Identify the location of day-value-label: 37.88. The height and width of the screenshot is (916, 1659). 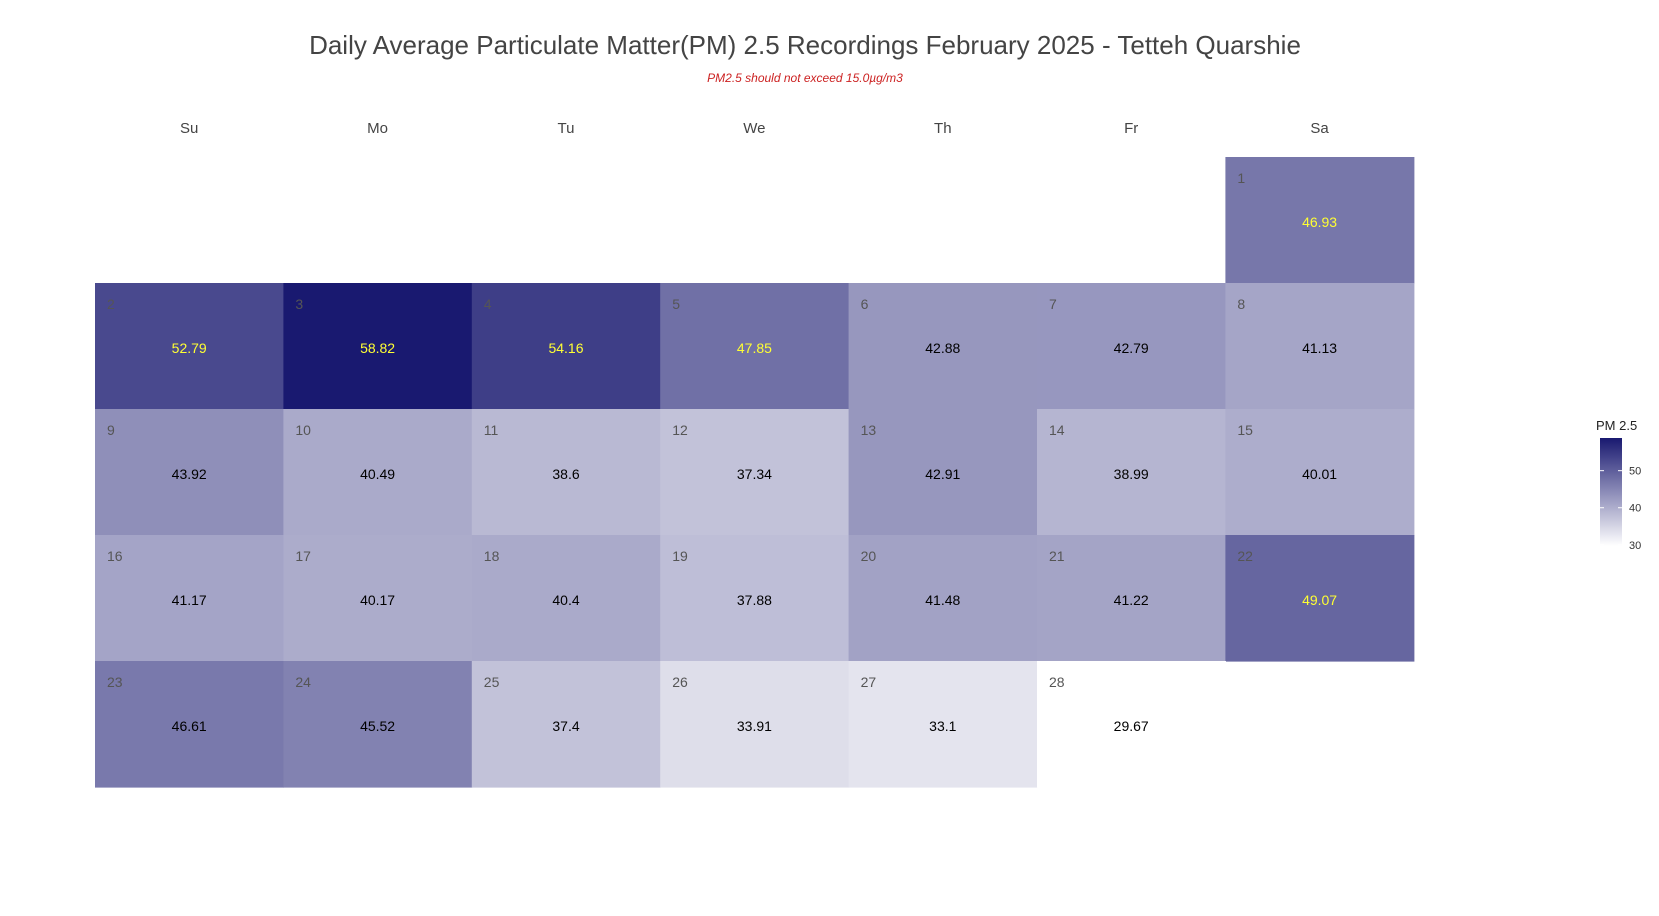
(754, 600).